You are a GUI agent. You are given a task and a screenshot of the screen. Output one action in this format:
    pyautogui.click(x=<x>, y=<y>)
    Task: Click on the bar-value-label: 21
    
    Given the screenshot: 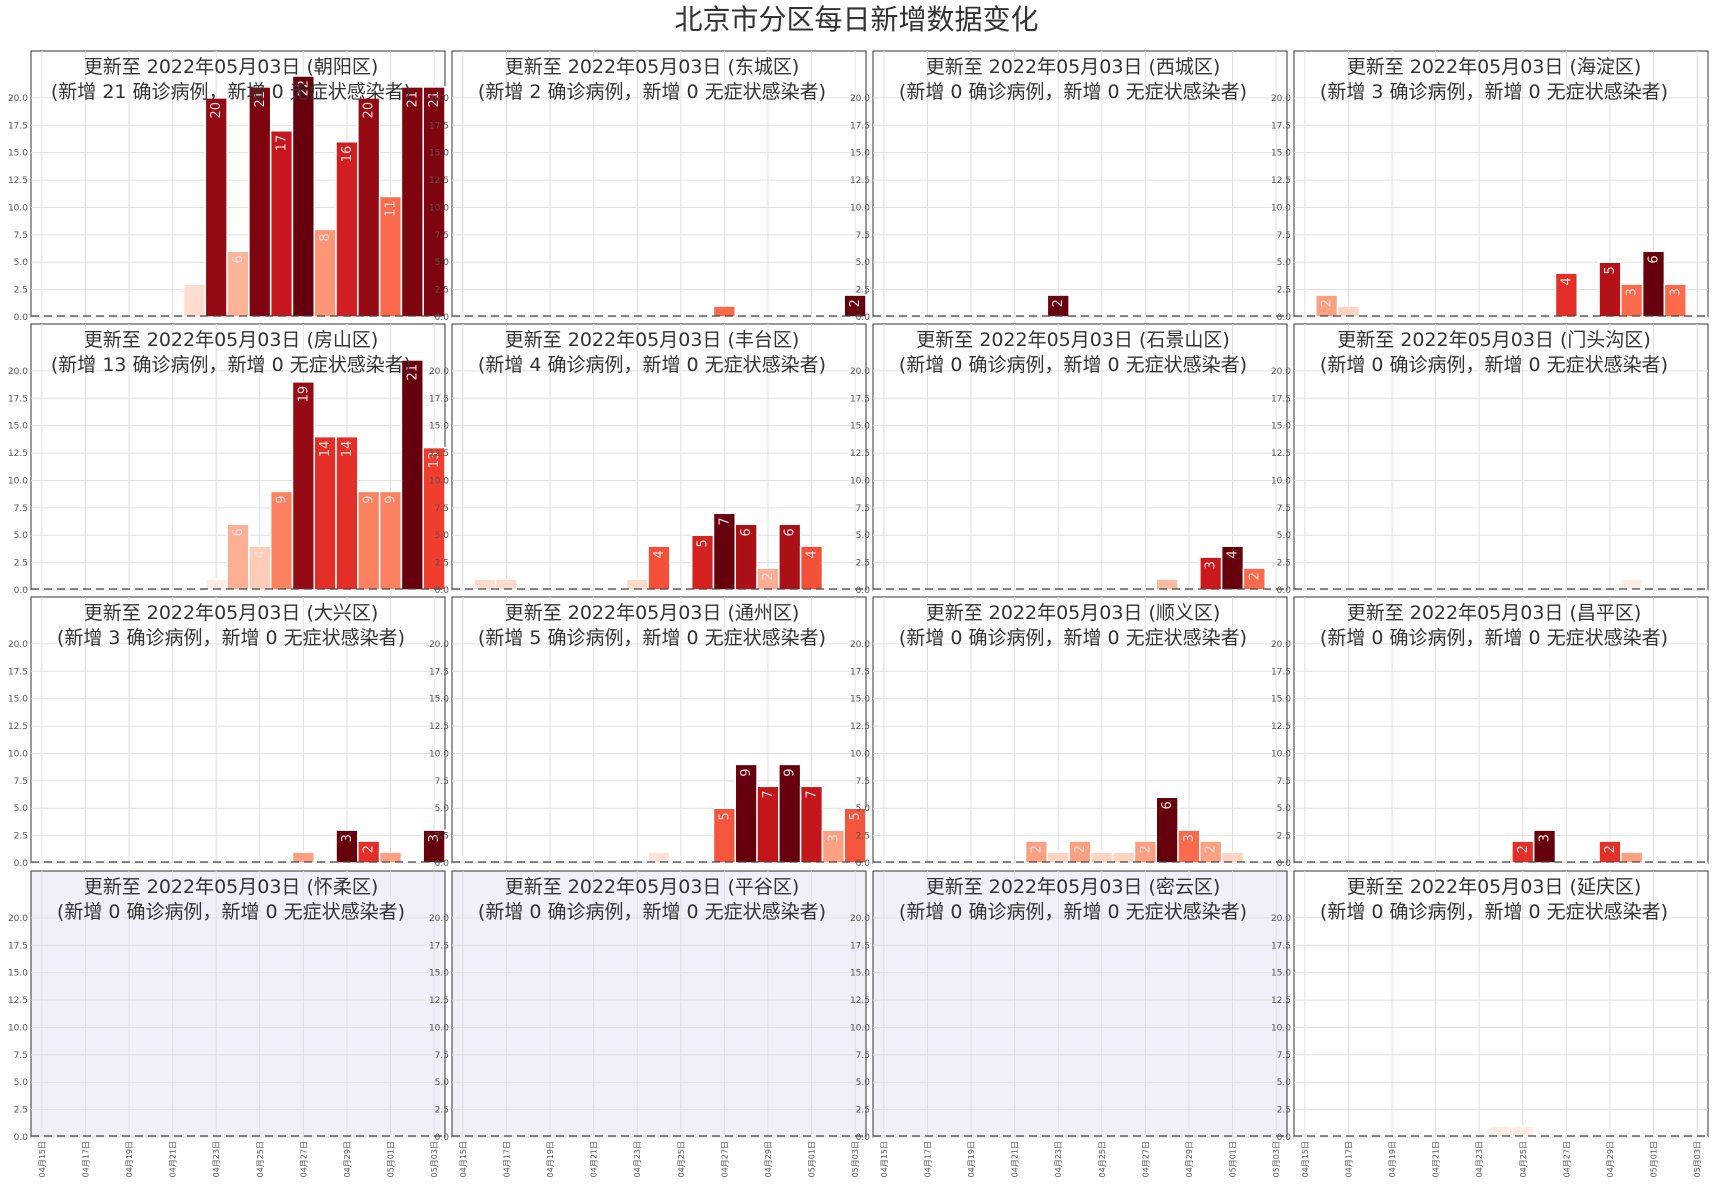 What is the action you would take?
    pyautogui.click(x=412, y=372)
    